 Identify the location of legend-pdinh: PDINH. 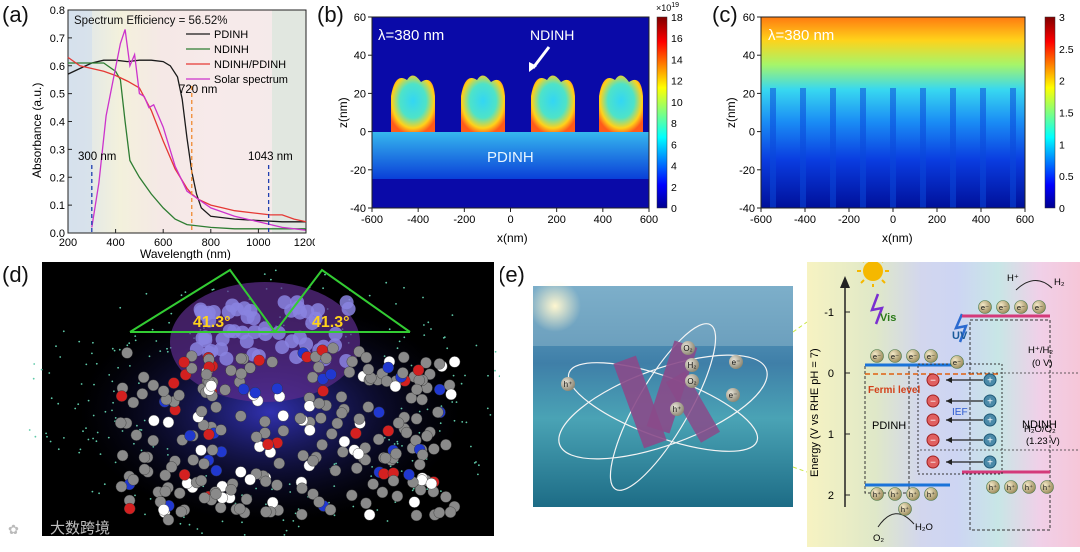
(231, 35).